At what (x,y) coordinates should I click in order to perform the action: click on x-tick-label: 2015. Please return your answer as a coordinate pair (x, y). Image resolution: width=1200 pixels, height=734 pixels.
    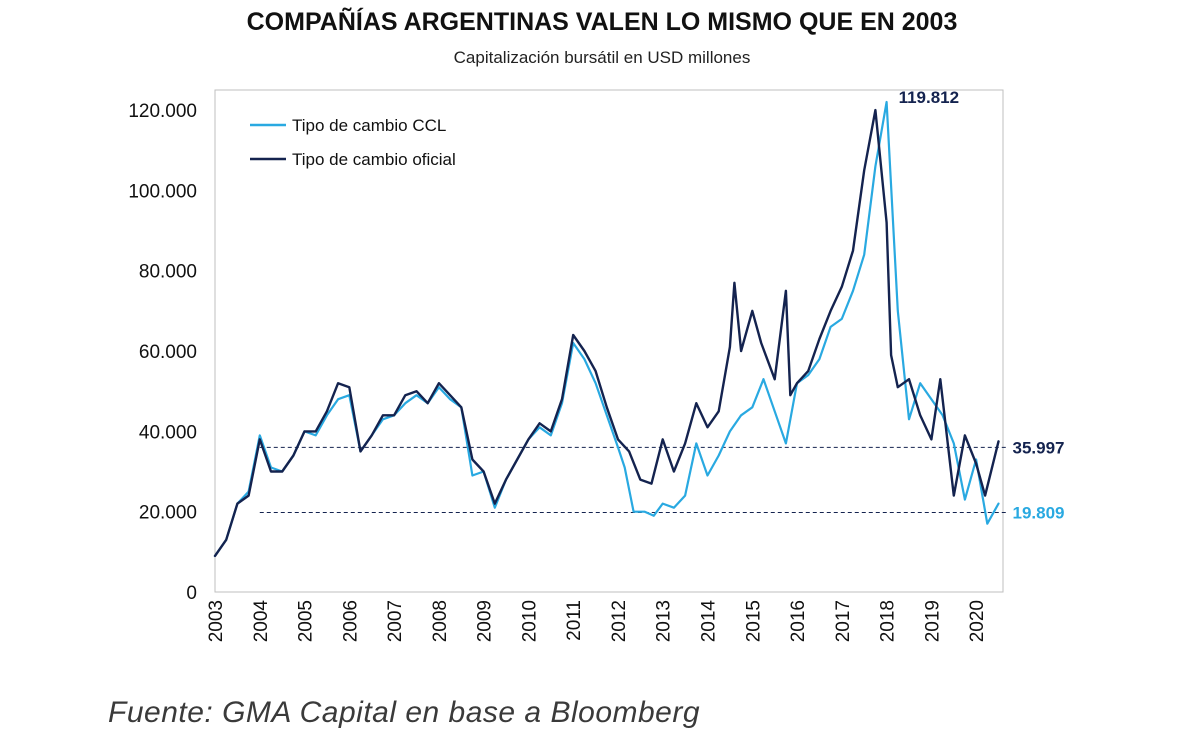
    Looking at the image, I should click on (753, 621).